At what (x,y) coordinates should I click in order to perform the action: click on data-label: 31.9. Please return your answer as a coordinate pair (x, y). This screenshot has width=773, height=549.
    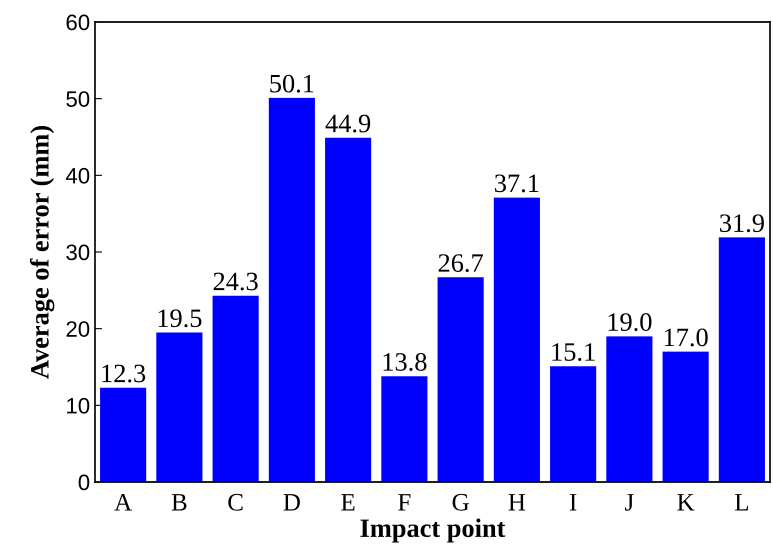
    Looking at the image, I should click on (742, 223).